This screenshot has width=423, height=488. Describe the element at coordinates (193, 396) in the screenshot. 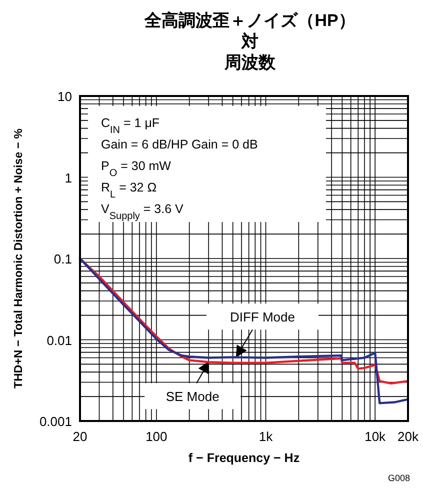

I see `annotation: SE Mode` at that location.